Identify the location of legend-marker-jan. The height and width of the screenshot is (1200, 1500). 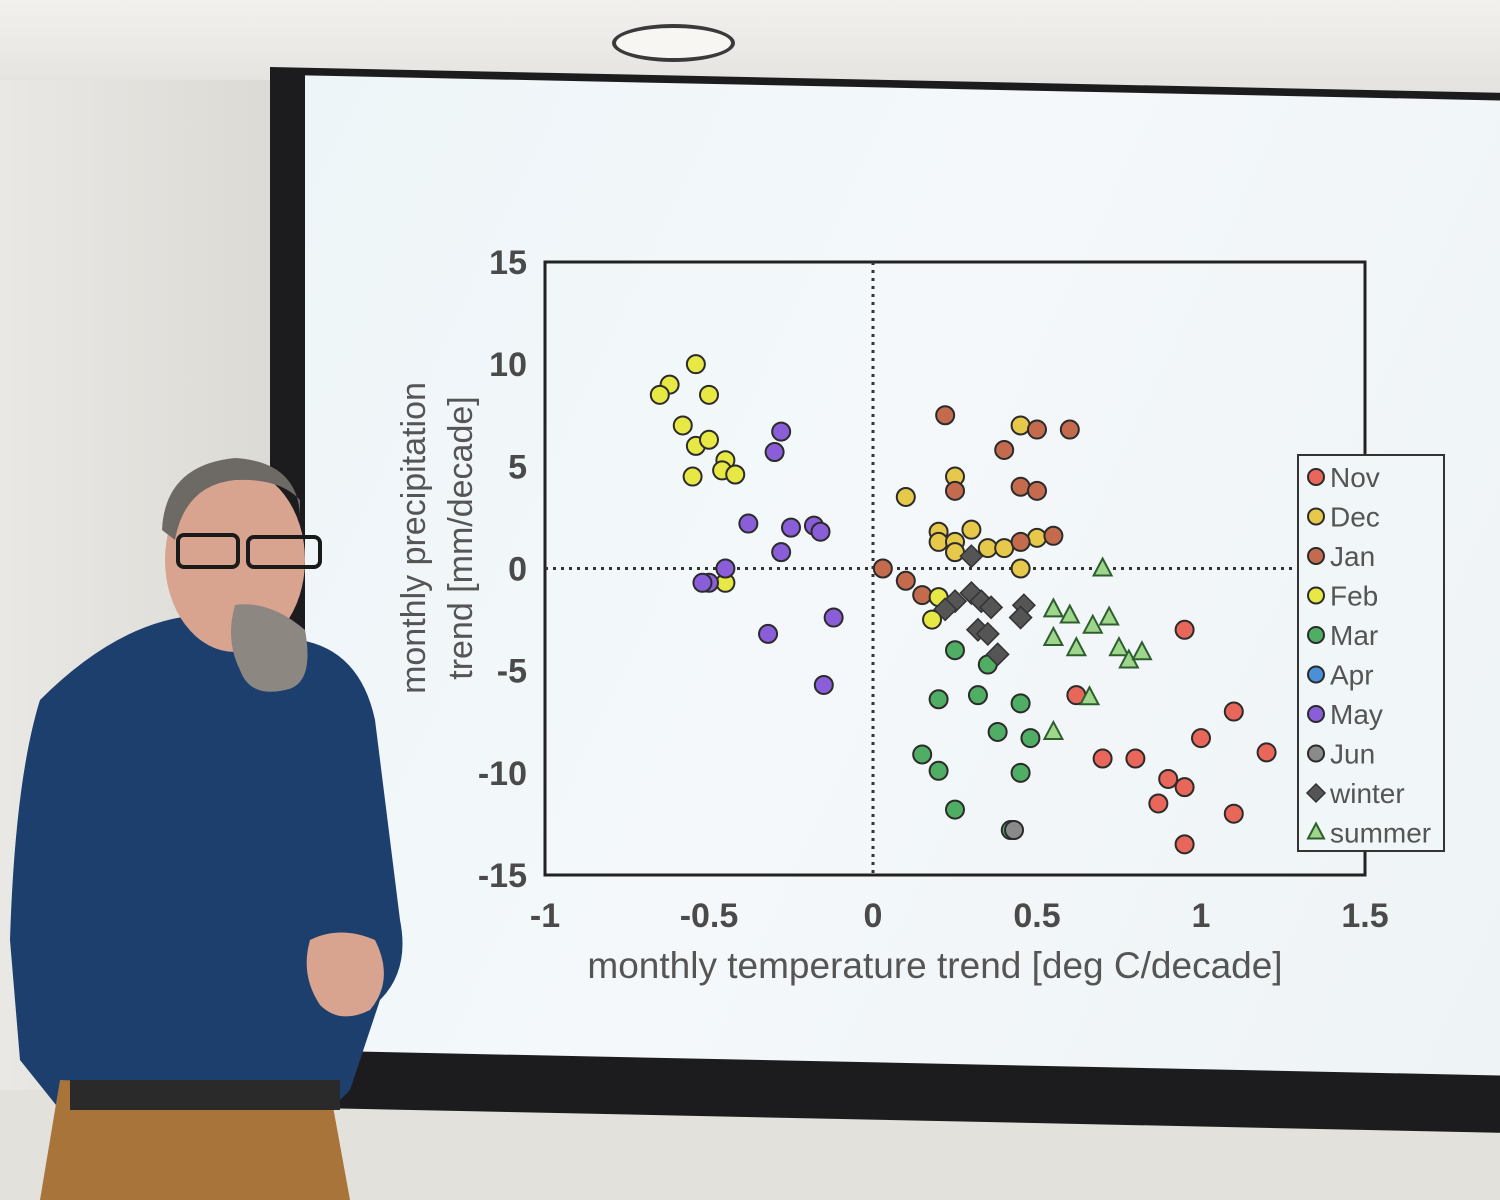
(1316, 556).